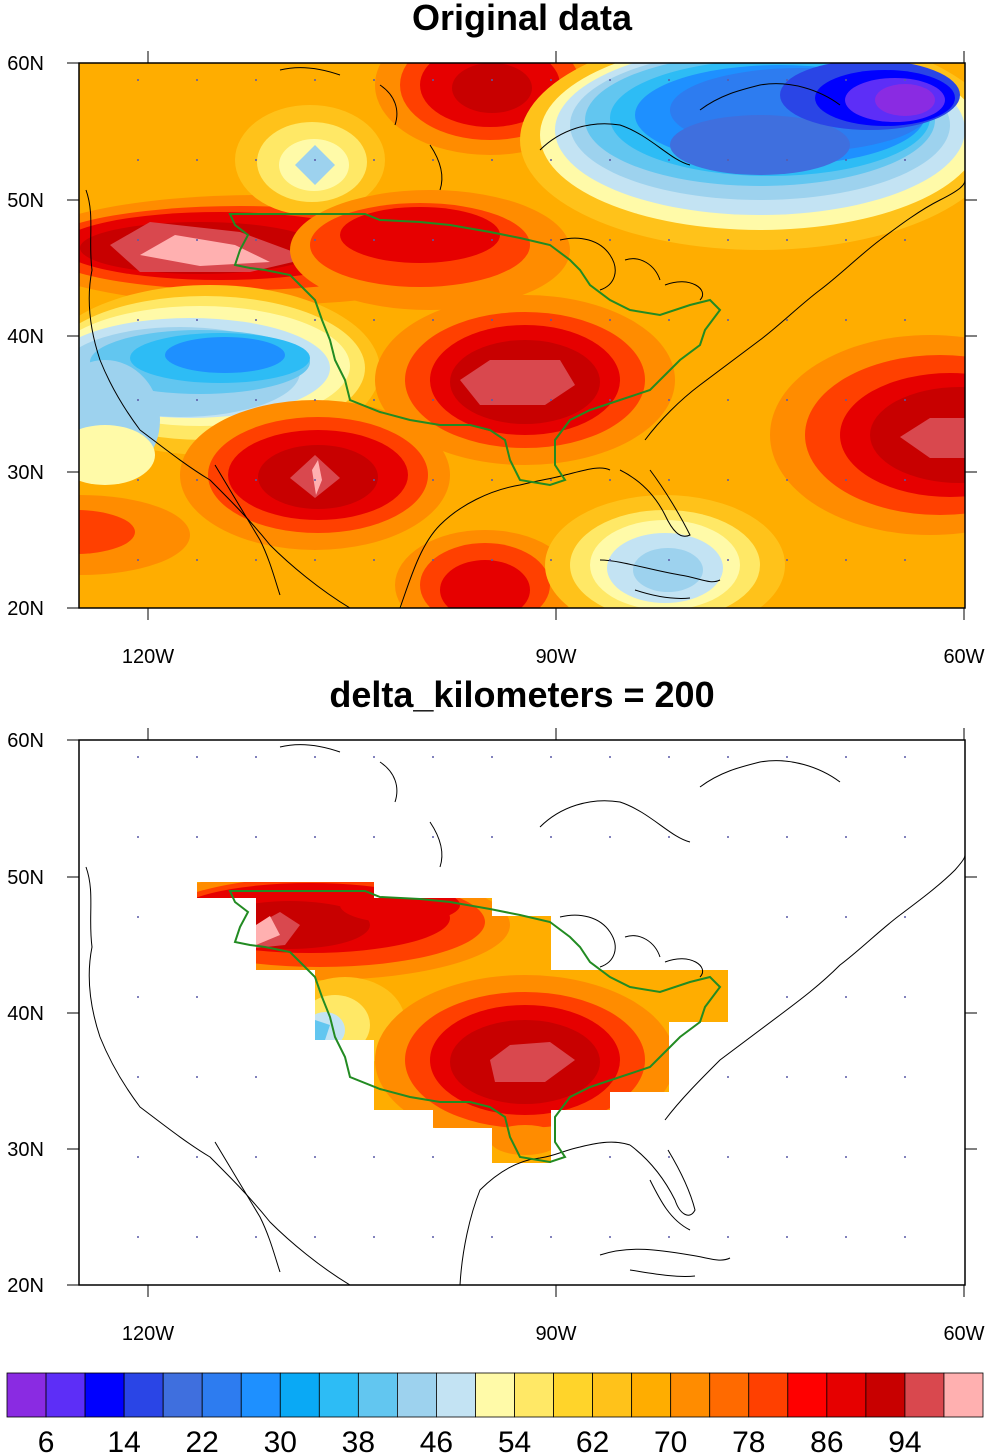  What do you see at coordinates (592, 1441) in the screenshot?
I see `colorbar-label: 62` at bounding box center [592, 1441].